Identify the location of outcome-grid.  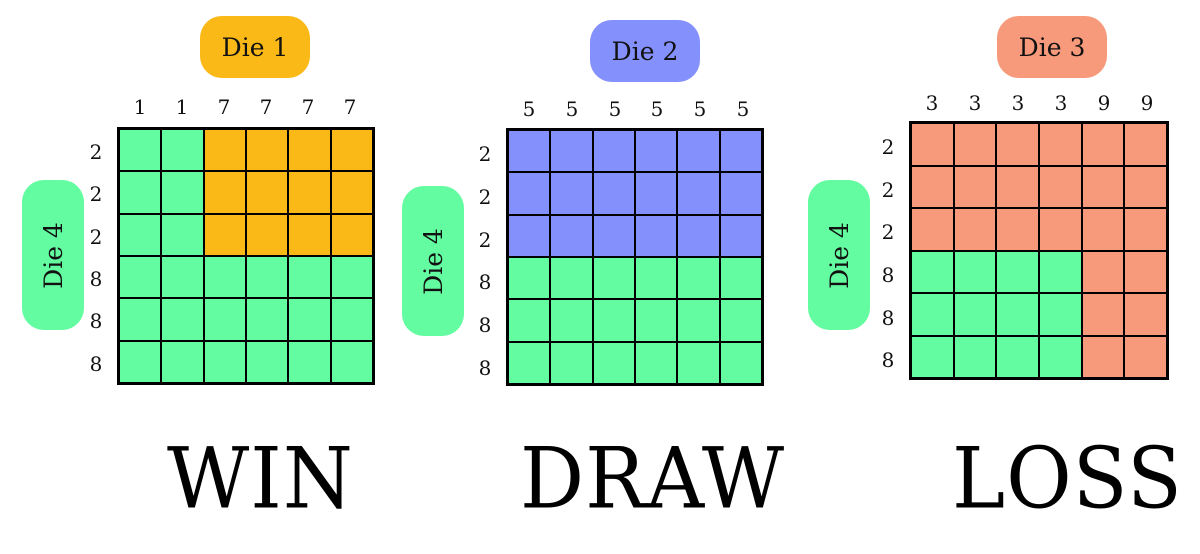
(246, 256).